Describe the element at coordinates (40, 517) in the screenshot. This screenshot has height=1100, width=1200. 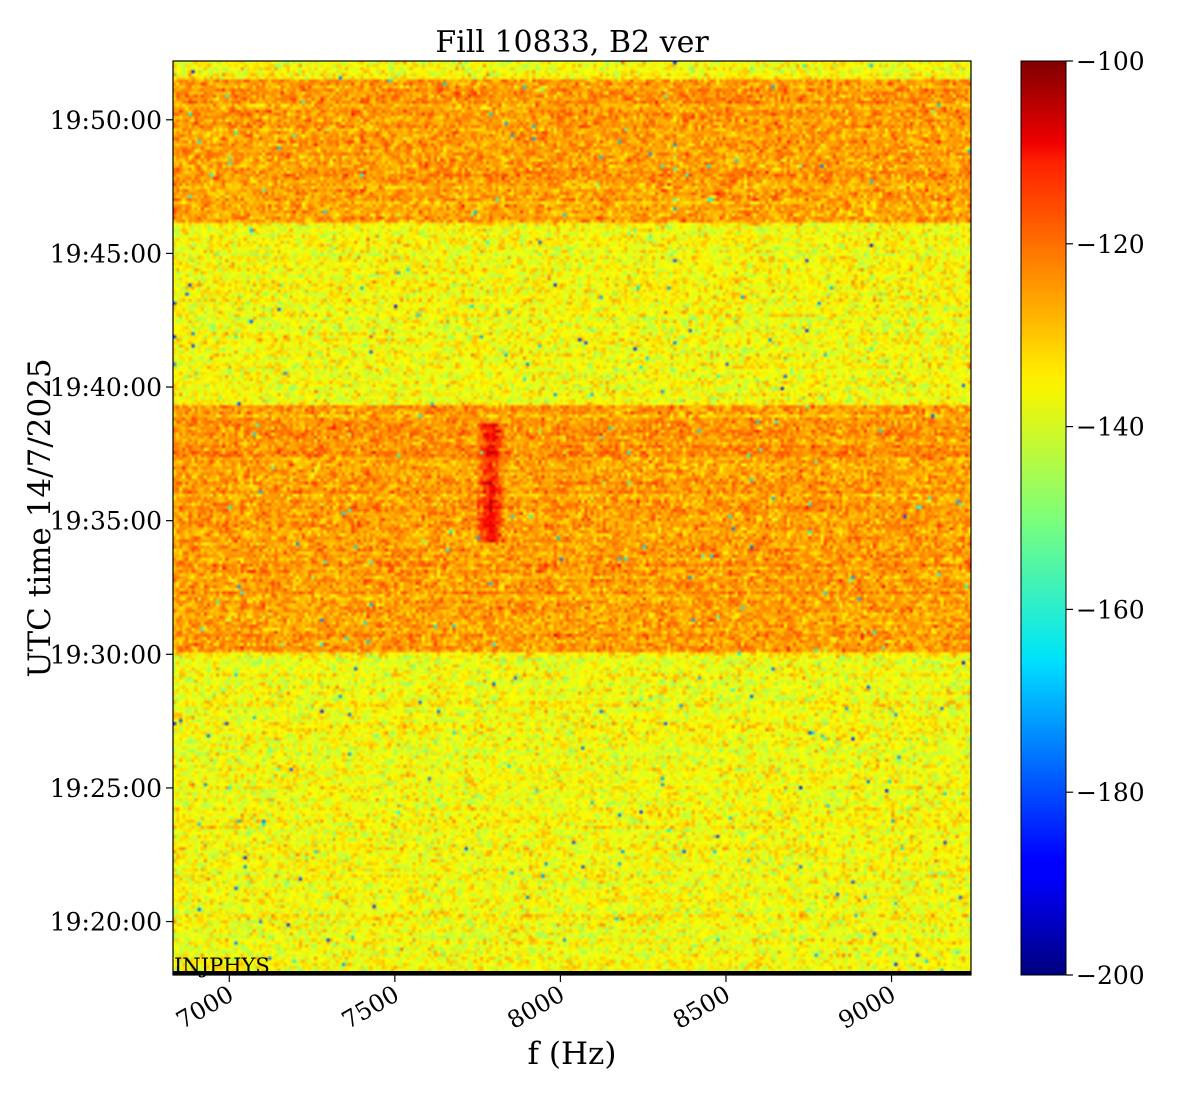
I see `y-axis-label: UTC time 14/7/2025` at that location.